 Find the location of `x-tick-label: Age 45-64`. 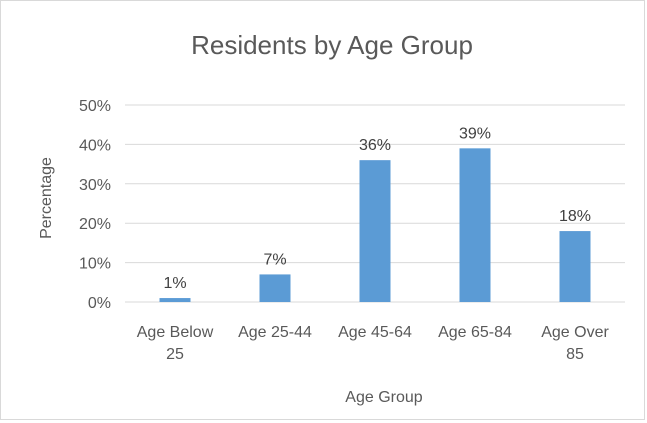

x-tick-label: Age 45-64 is located at coordinates (375, 332).